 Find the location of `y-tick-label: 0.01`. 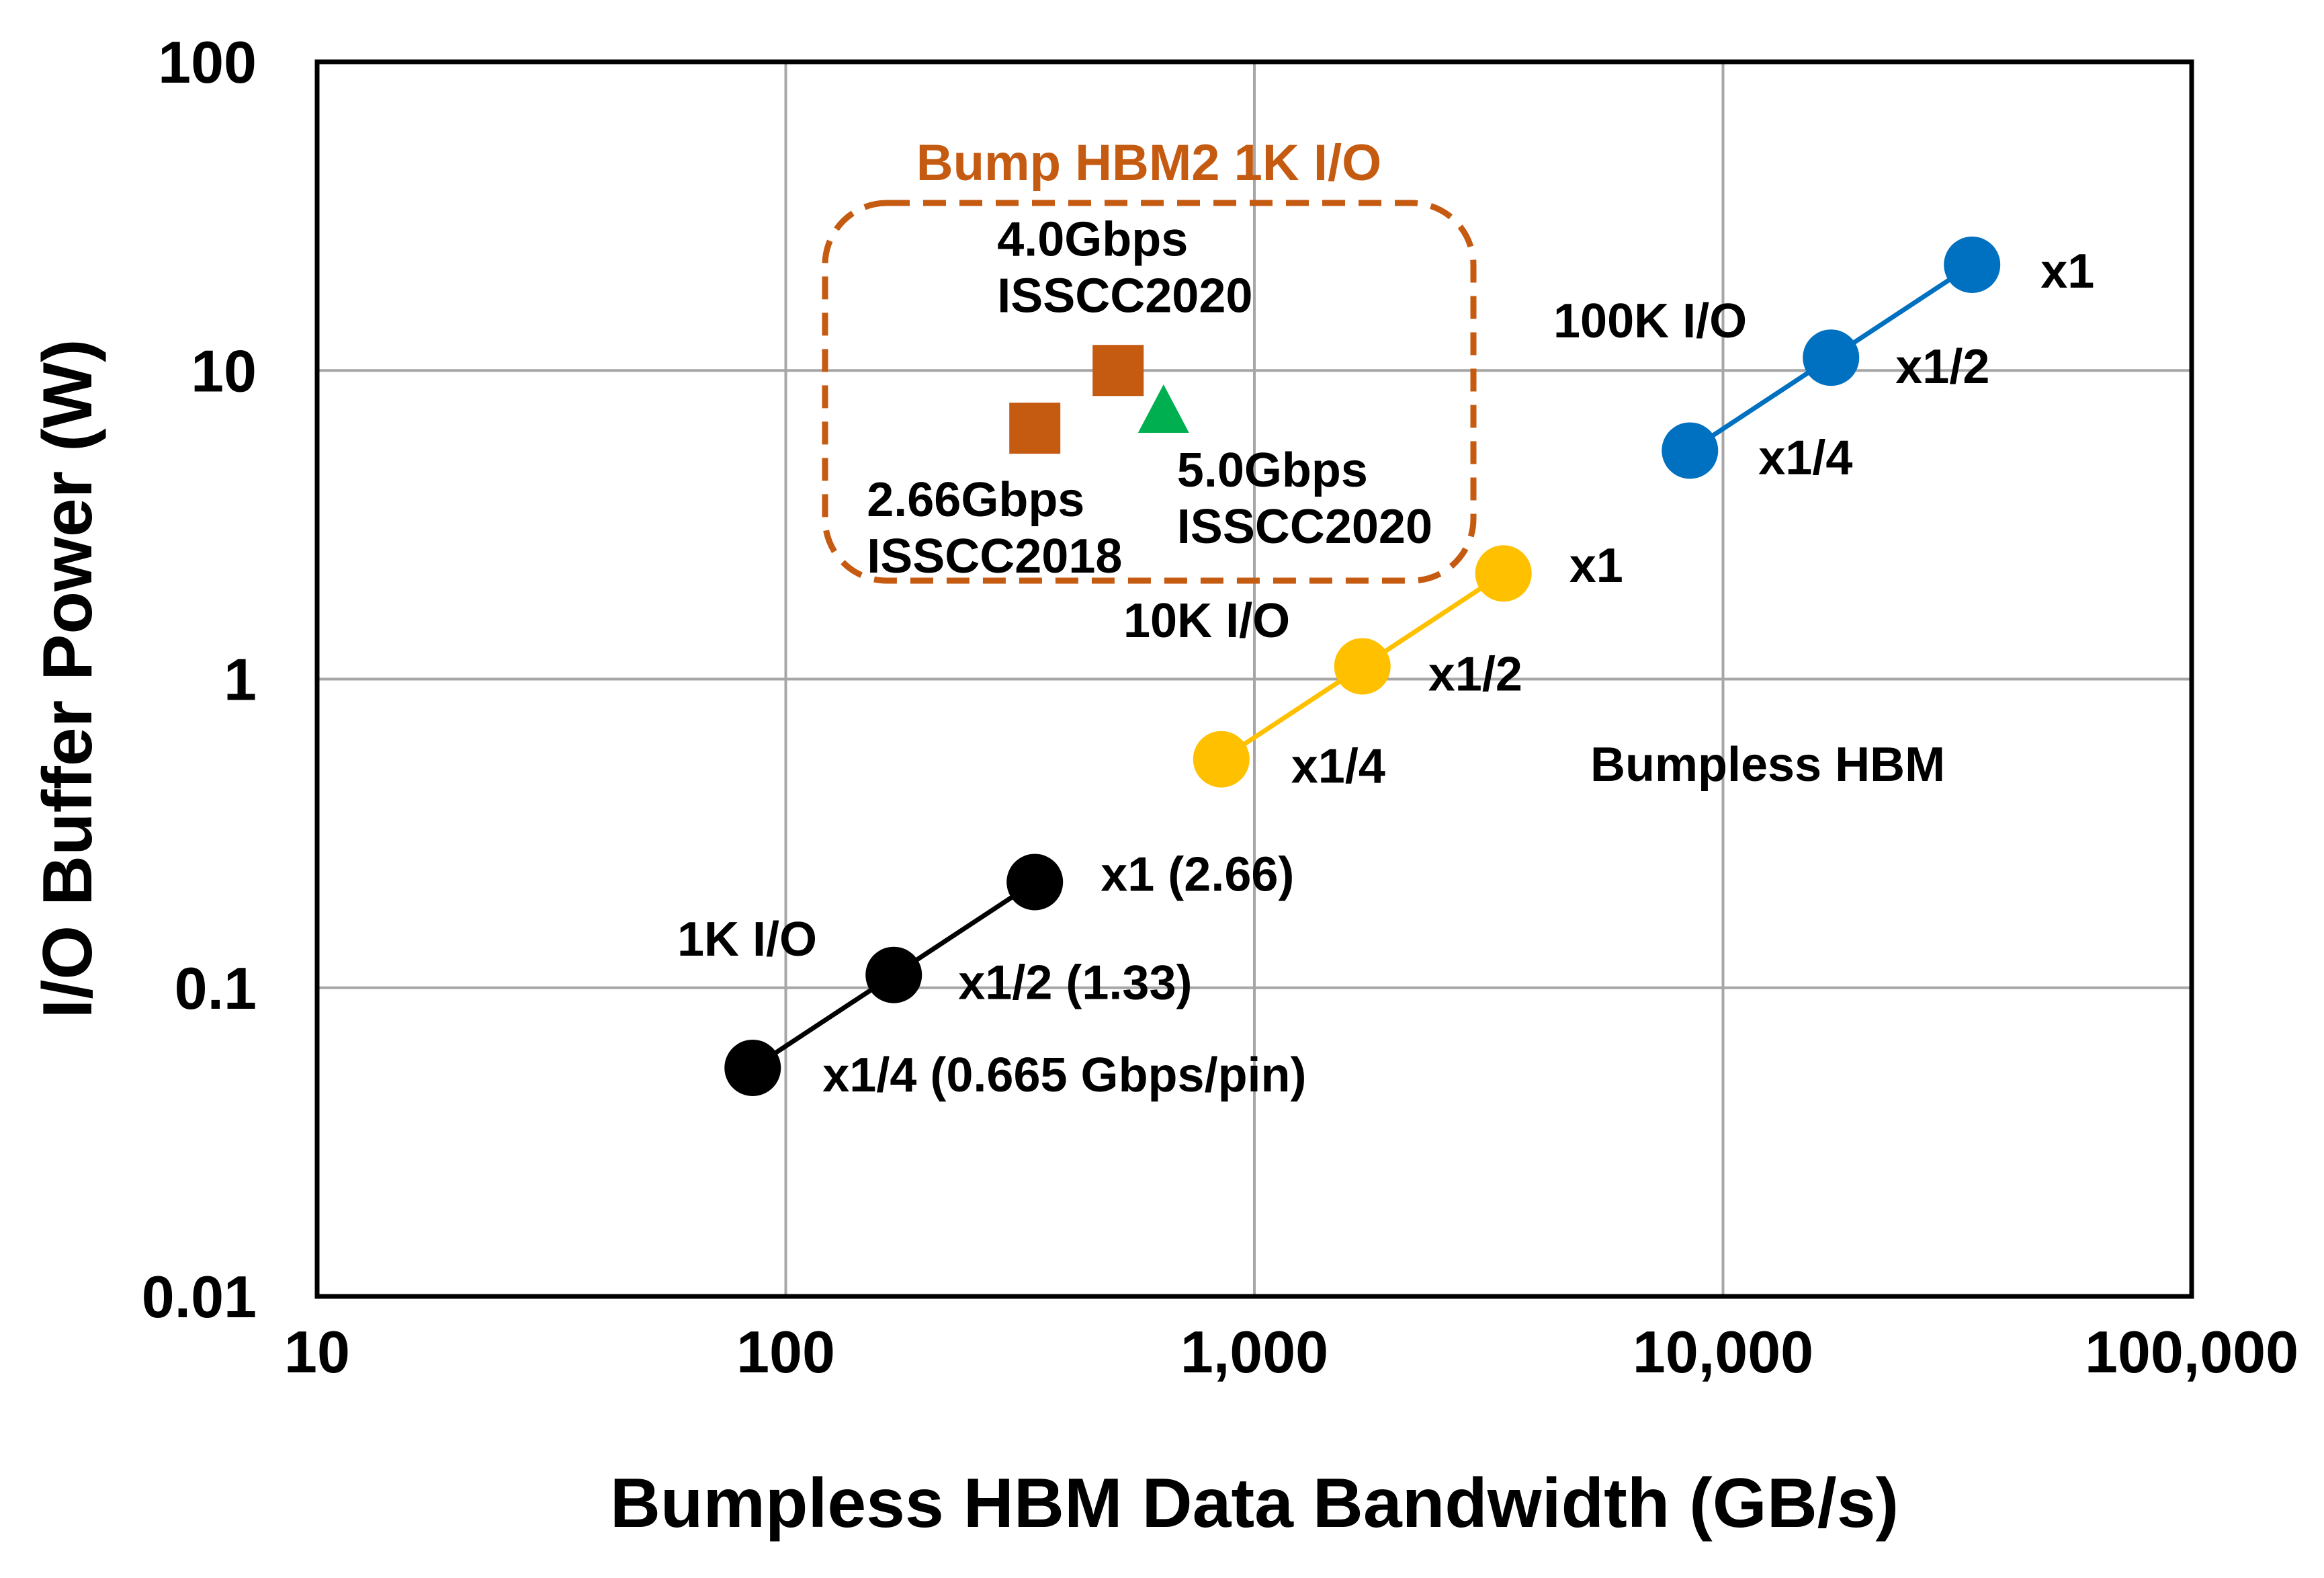

y-tick-label: 0.01 is located at coordinates (199, 1296).